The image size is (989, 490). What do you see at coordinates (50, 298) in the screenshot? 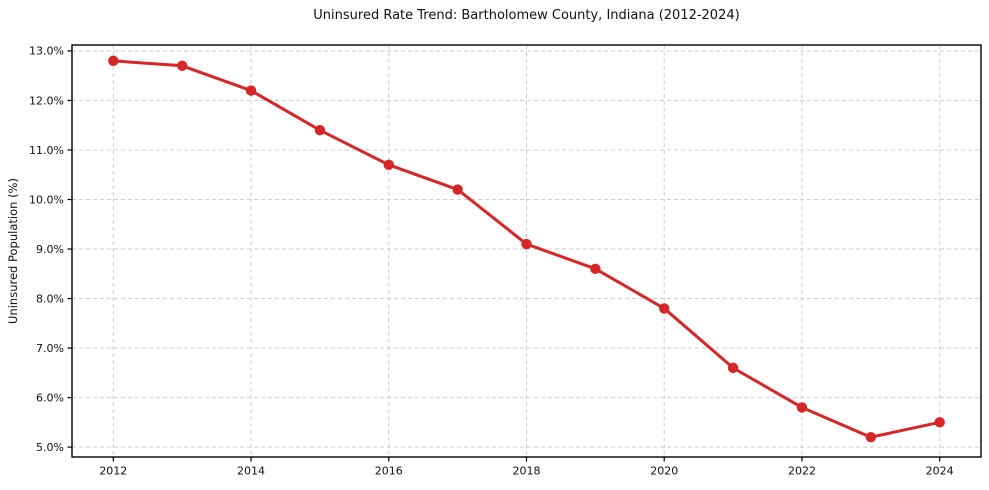
I see `y-tick-label: 8.0%` at bounding box center [50, 298].